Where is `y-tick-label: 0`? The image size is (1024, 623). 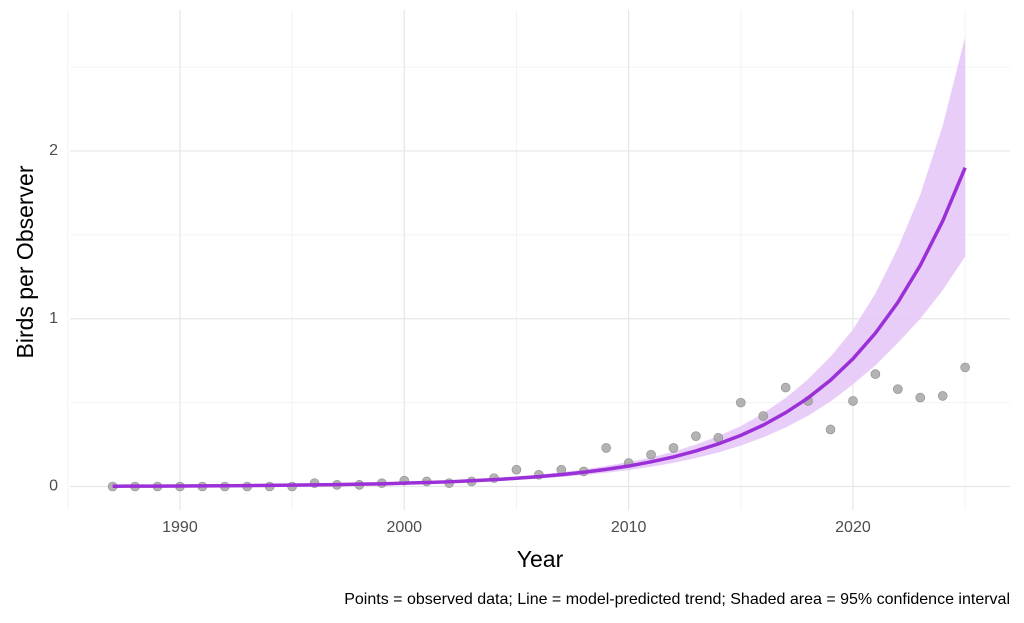
y-tick-label: 0 is located at coordinates (53, 486).